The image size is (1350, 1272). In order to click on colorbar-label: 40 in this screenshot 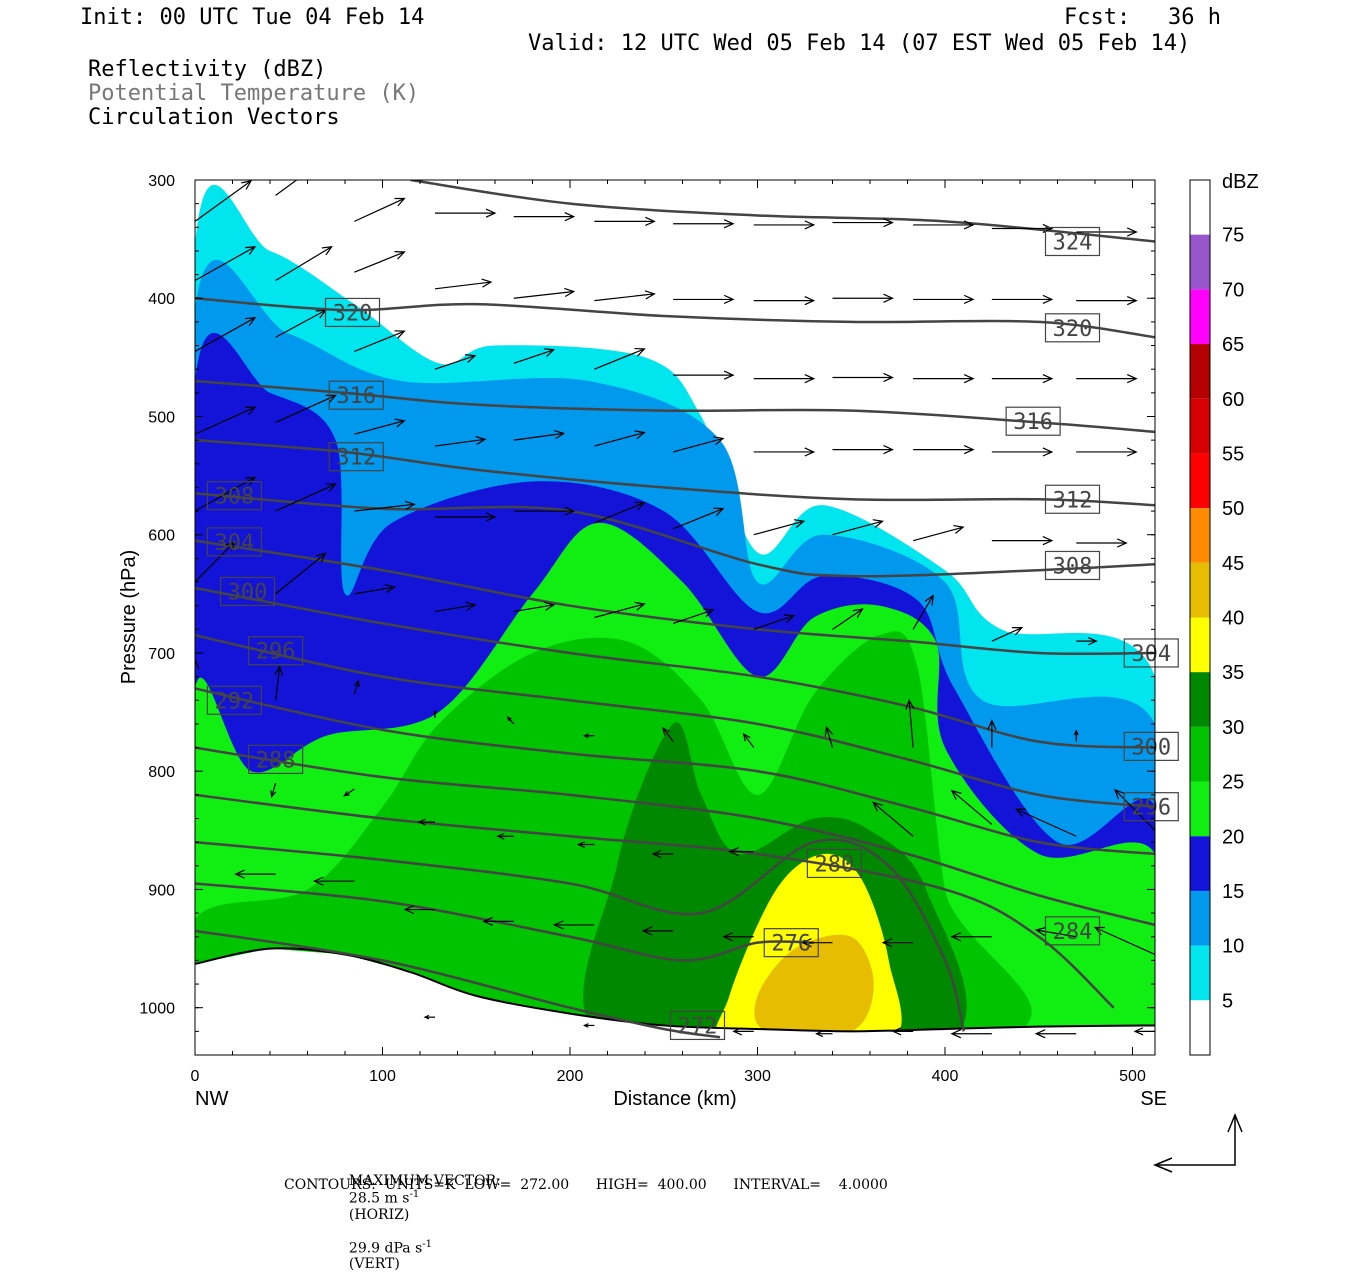, I will do `click(1233, 619)`.